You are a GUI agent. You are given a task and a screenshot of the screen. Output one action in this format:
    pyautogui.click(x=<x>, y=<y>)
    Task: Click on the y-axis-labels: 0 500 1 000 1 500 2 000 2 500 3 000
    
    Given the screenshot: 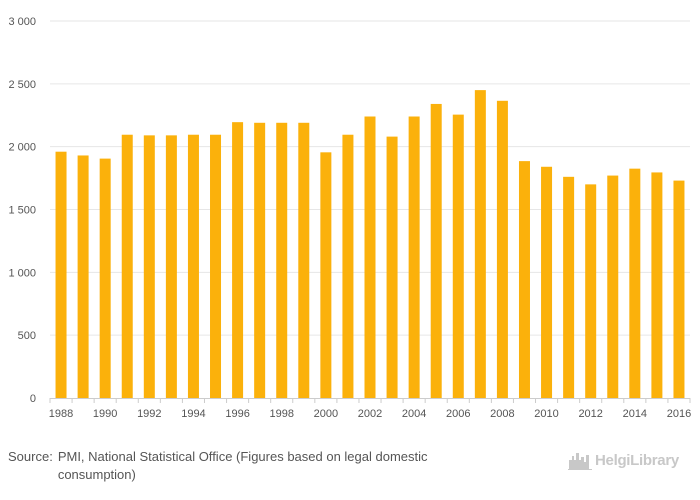 What is the action you would take?
    pyautogui.click(x=22, y=210)
    